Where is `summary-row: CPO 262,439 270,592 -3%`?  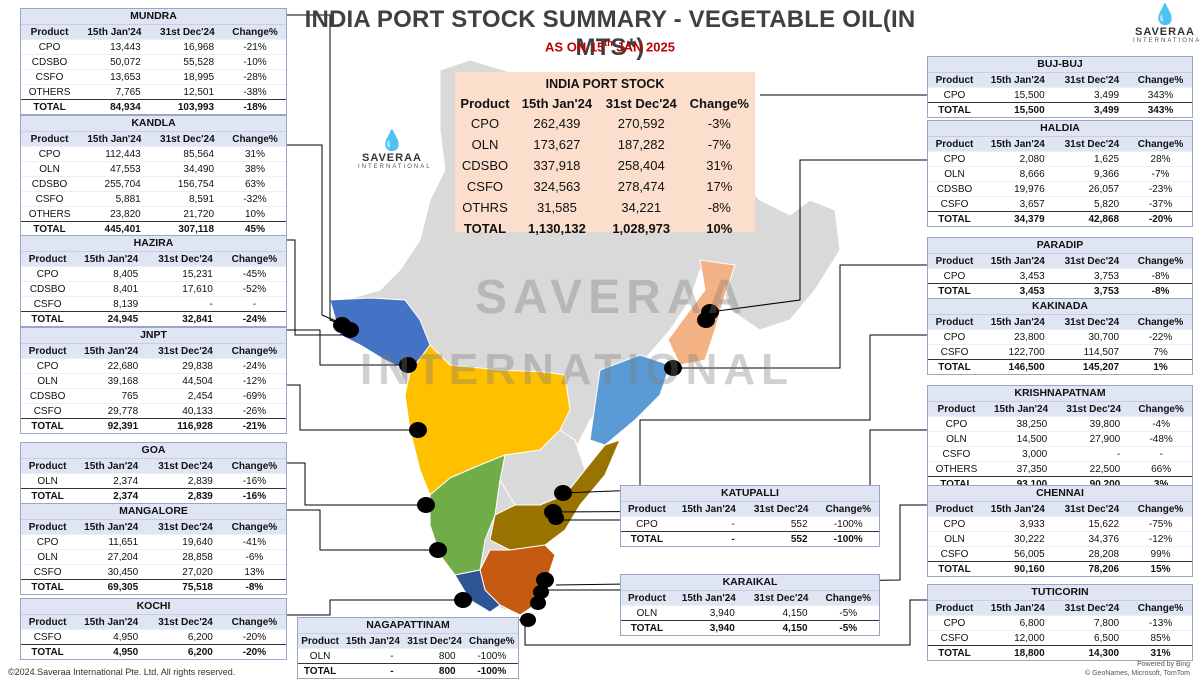 summary-row: CPO 262,439 270,592 -3% is located at coordinates (605, 123).